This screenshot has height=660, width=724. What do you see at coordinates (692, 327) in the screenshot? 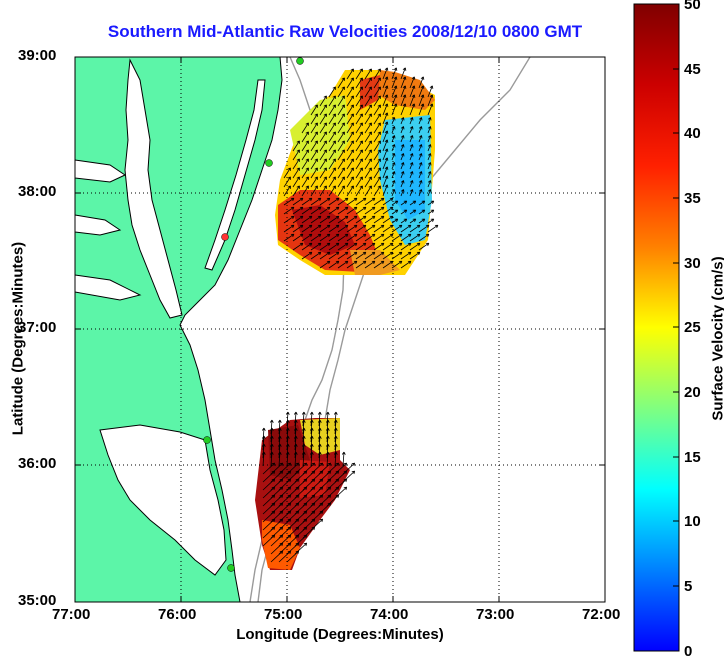
I see `colorbar-tick-label: 25` at bounding box center [692, 327].